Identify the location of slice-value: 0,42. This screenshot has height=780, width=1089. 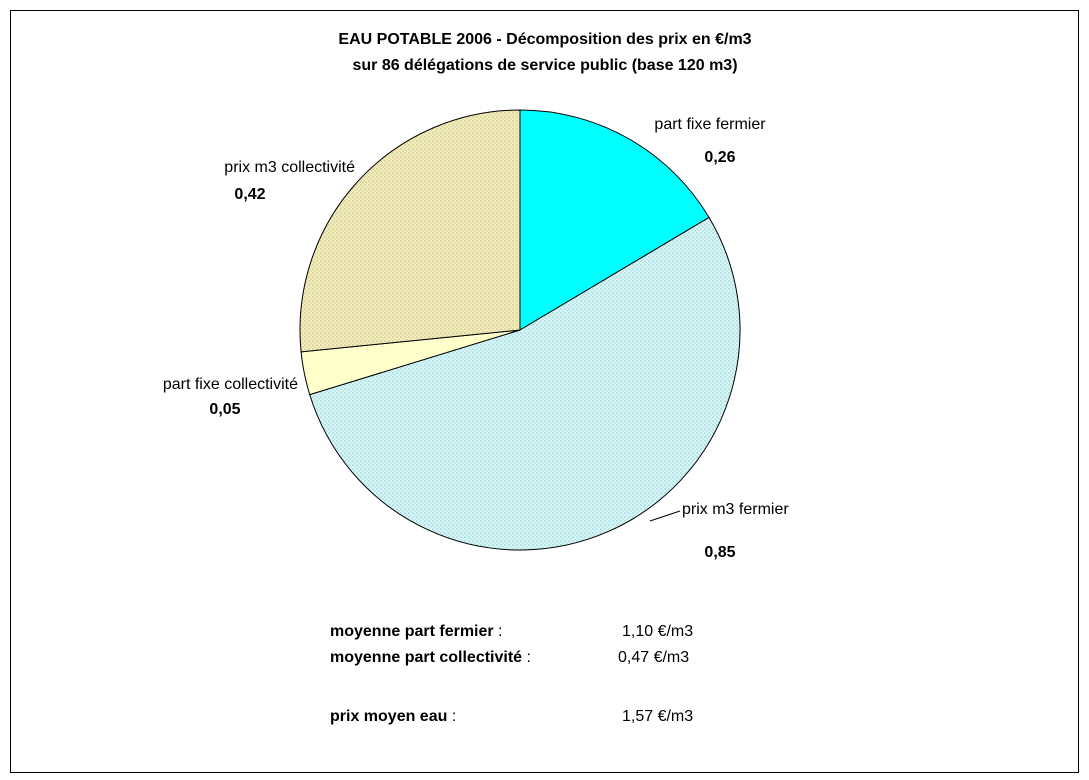
(249, 194).